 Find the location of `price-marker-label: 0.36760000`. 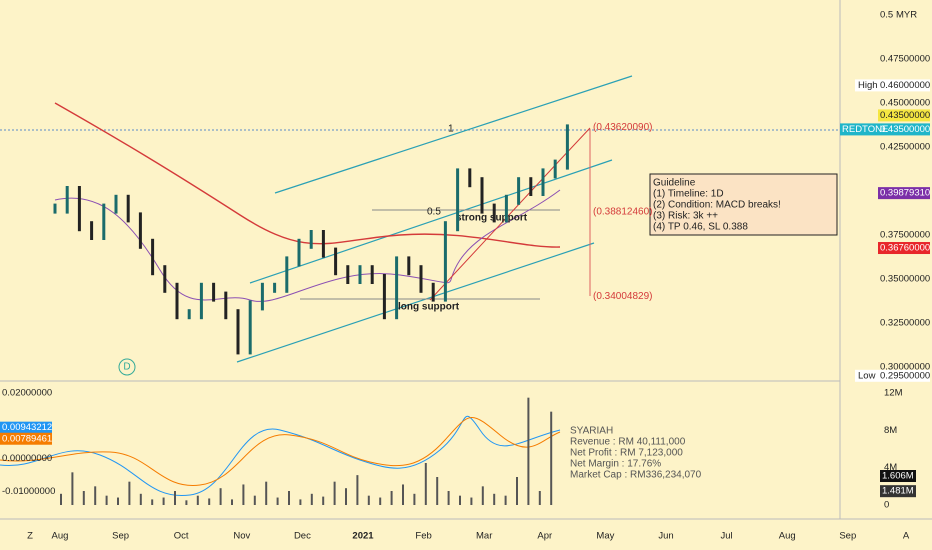

price-marker-label: 0.36760000 is located at coordinates (905, 248).